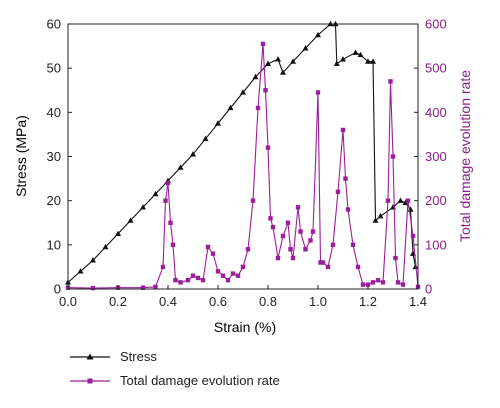 The image size is (500, 408). What do you see at coordinates (268, 301) in the screenshot?
I see `x-tick-label: 0.8` at bounding box center [268, 301].